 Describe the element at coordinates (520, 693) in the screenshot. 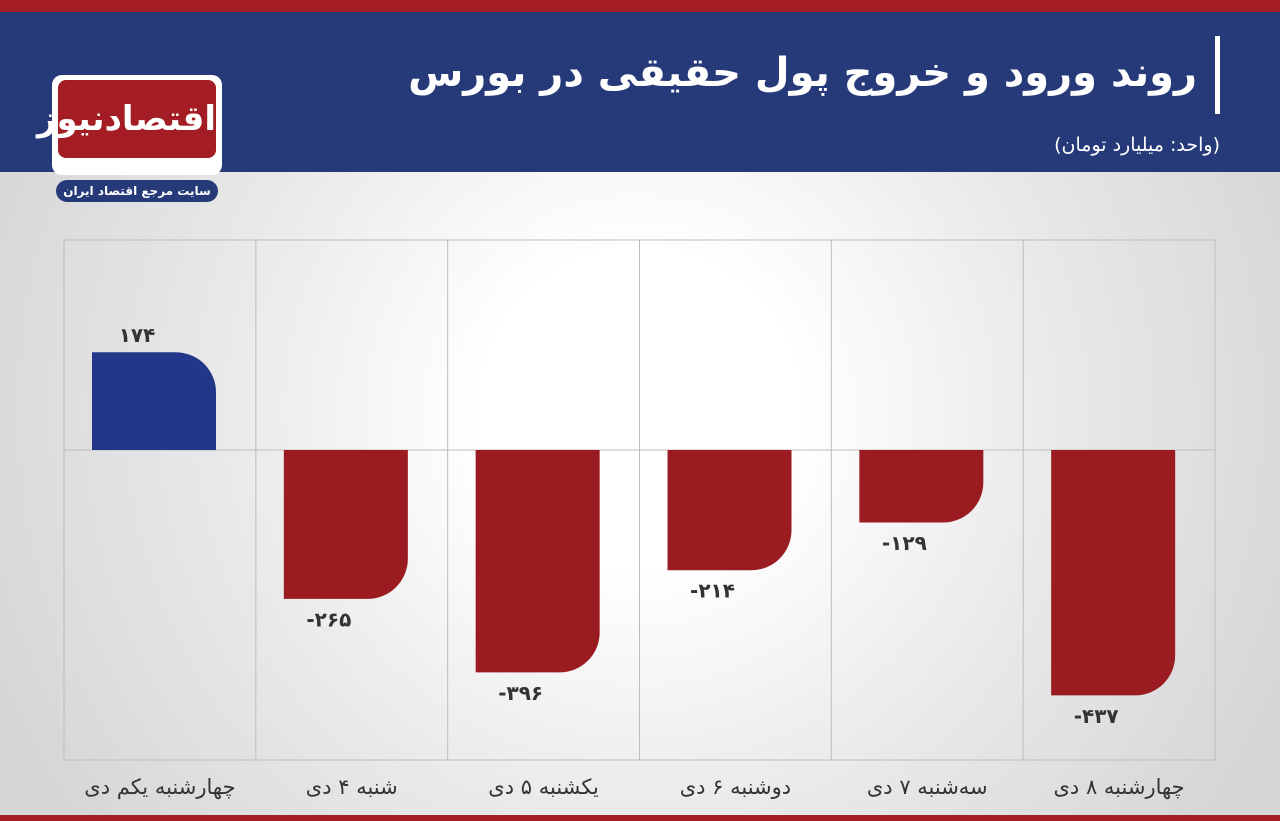

I see `value-label: -۳۹۶` at that location.